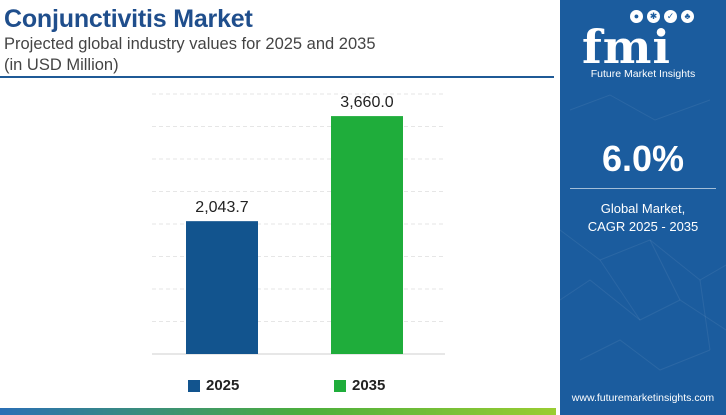 The height and width of the screenshot is (415, 726). I want to click on data-label-2035: 3,660.0, so click(366, 102).